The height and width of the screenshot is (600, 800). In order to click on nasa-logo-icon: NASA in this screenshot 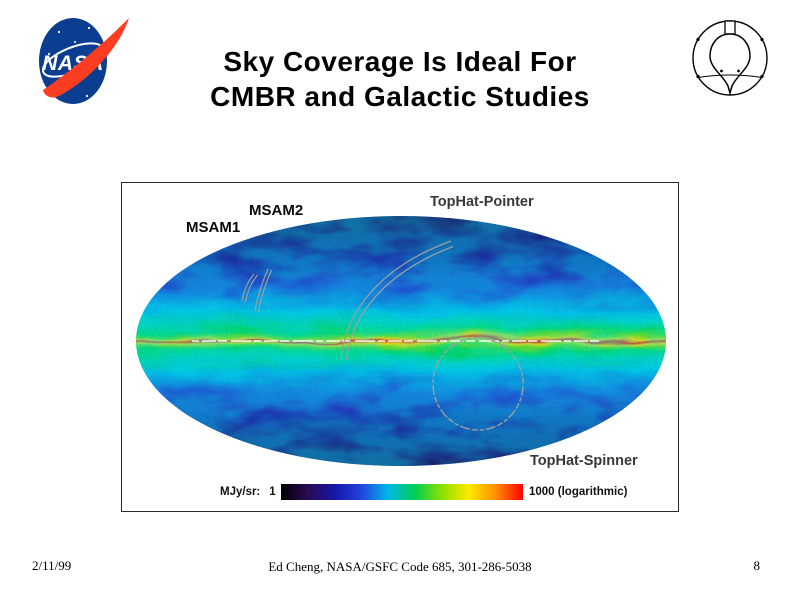, I will do `click(84, 61)`.